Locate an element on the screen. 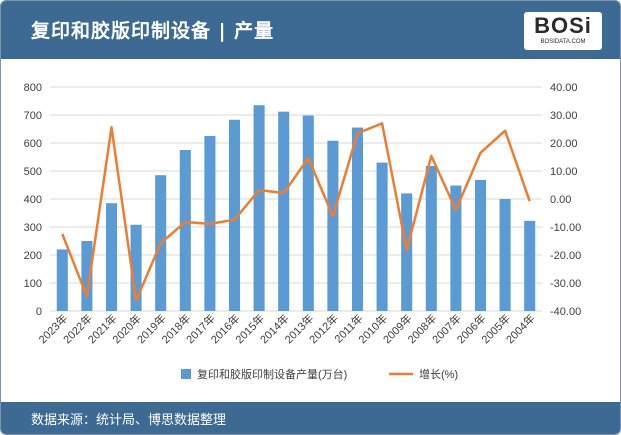  right-tick-label: -10.00 is located at coordinates (565, 228).